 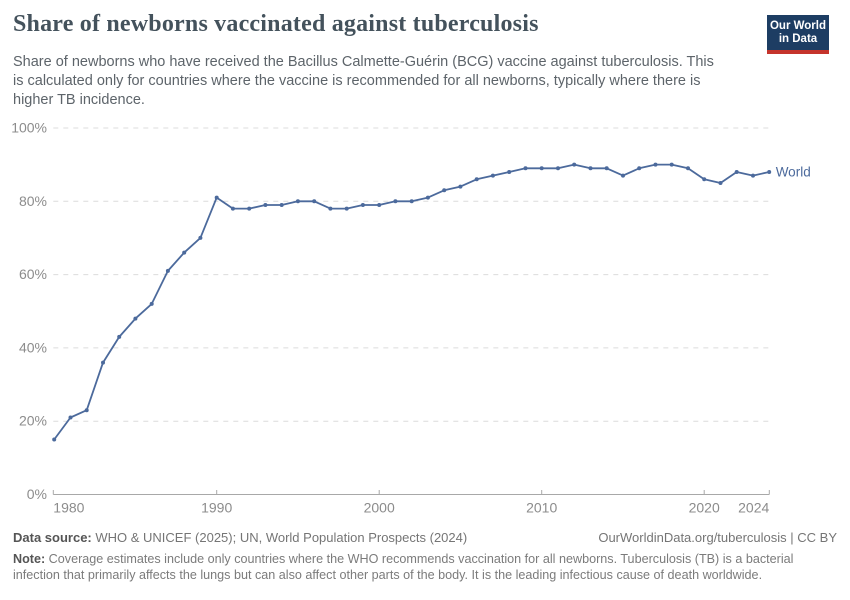 I want to click on data-point-2010, so click(x=541, y=168).